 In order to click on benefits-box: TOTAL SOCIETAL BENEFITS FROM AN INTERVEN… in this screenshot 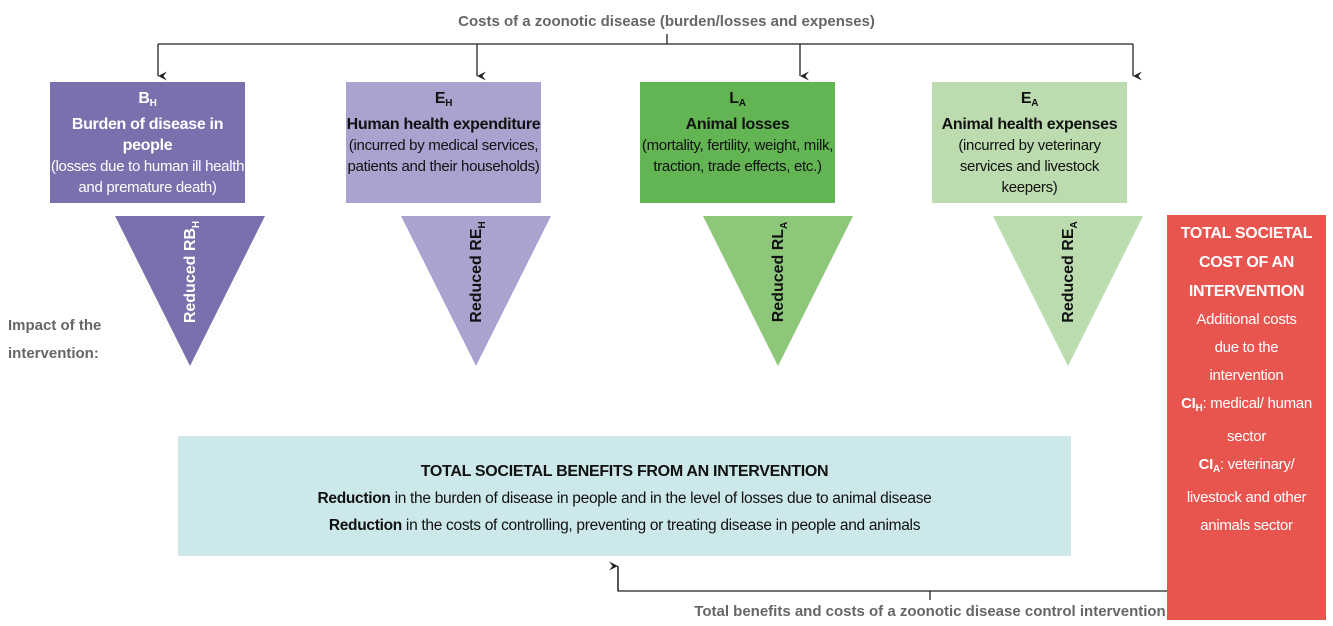, I will do `click(624, 496)`.